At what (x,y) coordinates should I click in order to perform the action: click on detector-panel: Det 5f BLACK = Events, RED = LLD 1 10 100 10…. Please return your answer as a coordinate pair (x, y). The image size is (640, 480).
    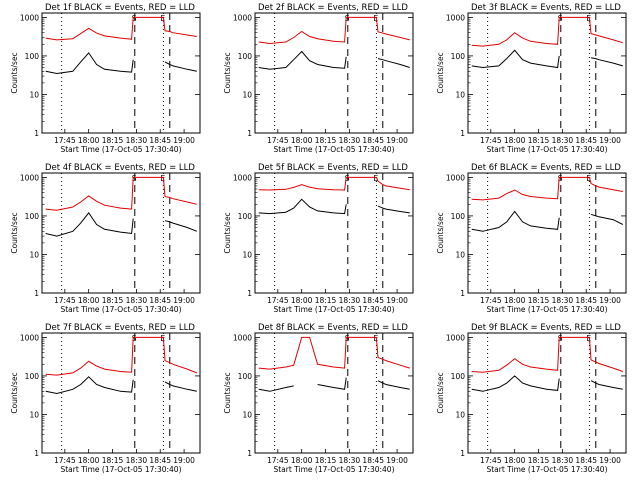
    Looking at the image, I should click on (318, 238).